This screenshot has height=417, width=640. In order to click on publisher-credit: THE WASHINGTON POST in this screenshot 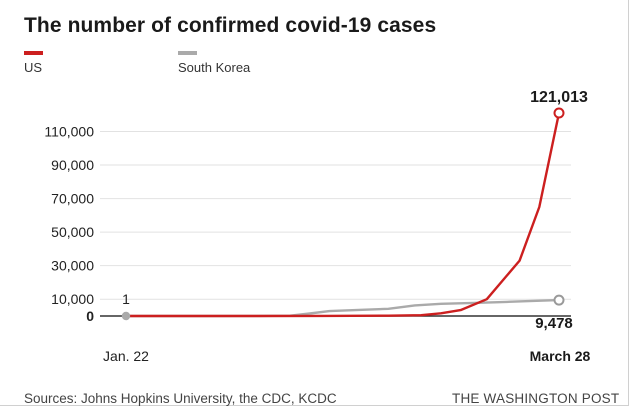, I will do `click(536, 398)`.